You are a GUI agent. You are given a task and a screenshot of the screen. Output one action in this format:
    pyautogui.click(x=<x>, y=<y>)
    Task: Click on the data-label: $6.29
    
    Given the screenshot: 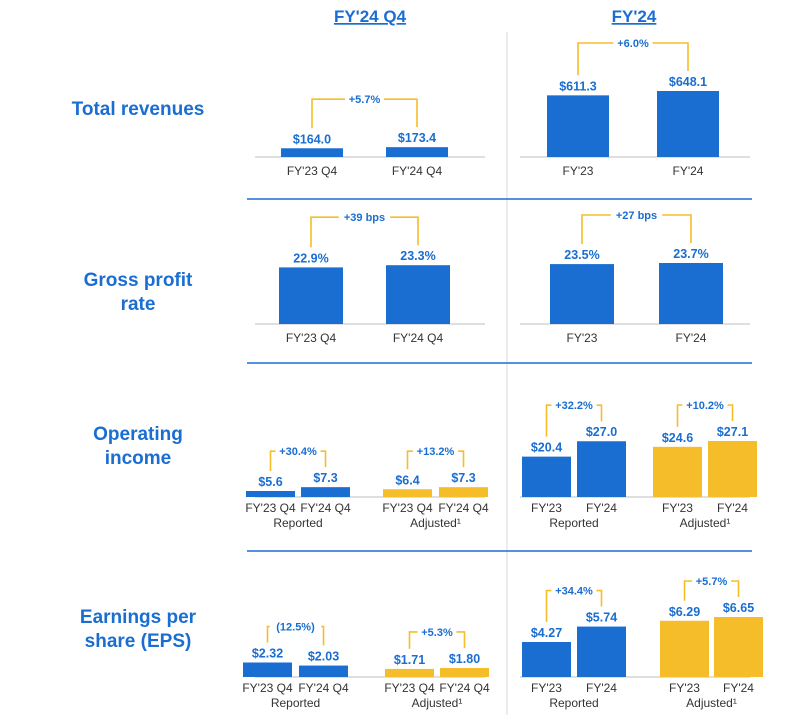 What is the action you would take?
    pyautogui.click(x=684, y=612)
    